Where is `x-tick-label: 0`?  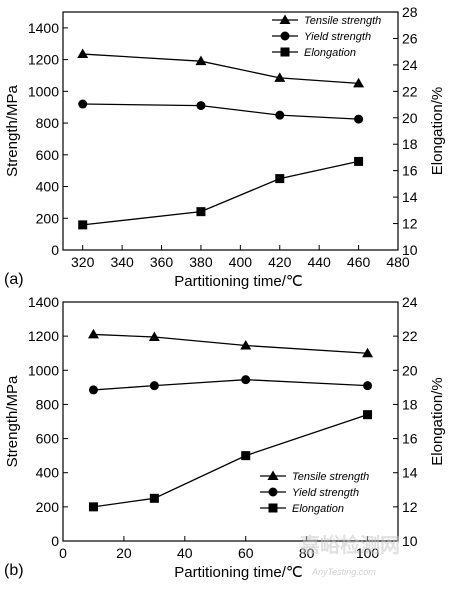
x-tick-label: 0 is located at coordinates (63, 553).